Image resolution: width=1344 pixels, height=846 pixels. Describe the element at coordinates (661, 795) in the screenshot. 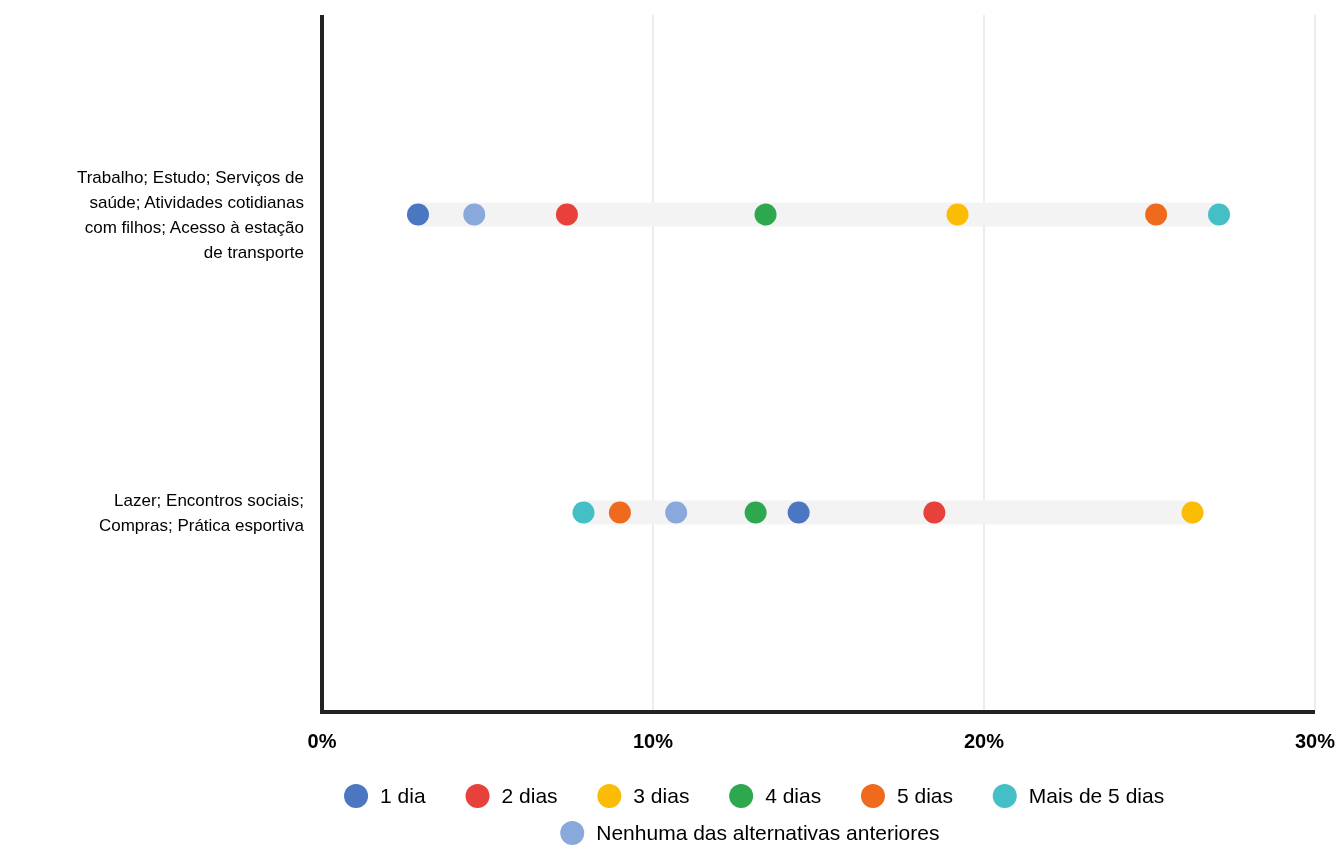

I see `legend-label: 3 dias` at that location.